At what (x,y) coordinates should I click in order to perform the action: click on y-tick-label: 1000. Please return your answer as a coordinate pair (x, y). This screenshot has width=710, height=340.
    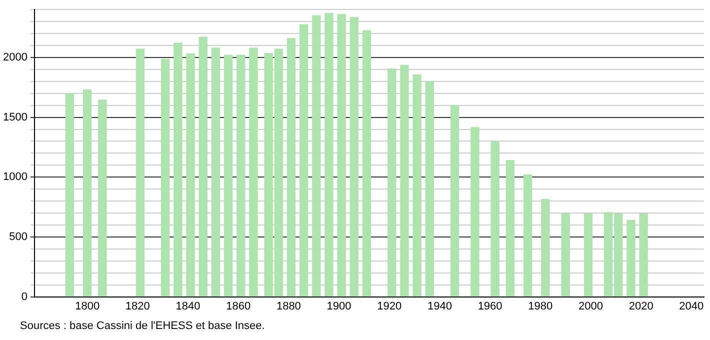
    Looking at the image, I should click on (15, 177).